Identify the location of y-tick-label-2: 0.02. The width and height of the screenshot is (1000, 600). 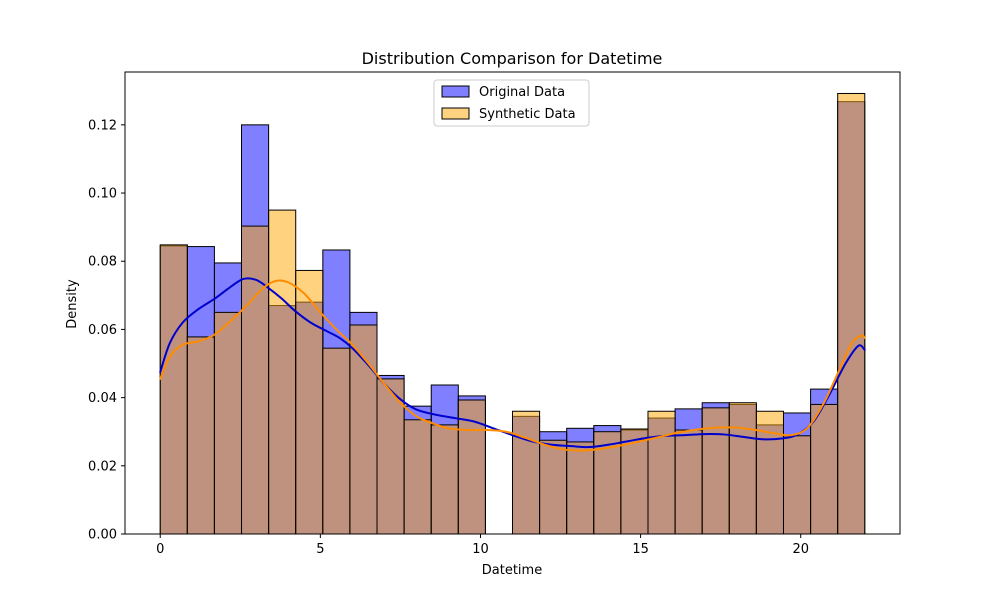
(102, 466).